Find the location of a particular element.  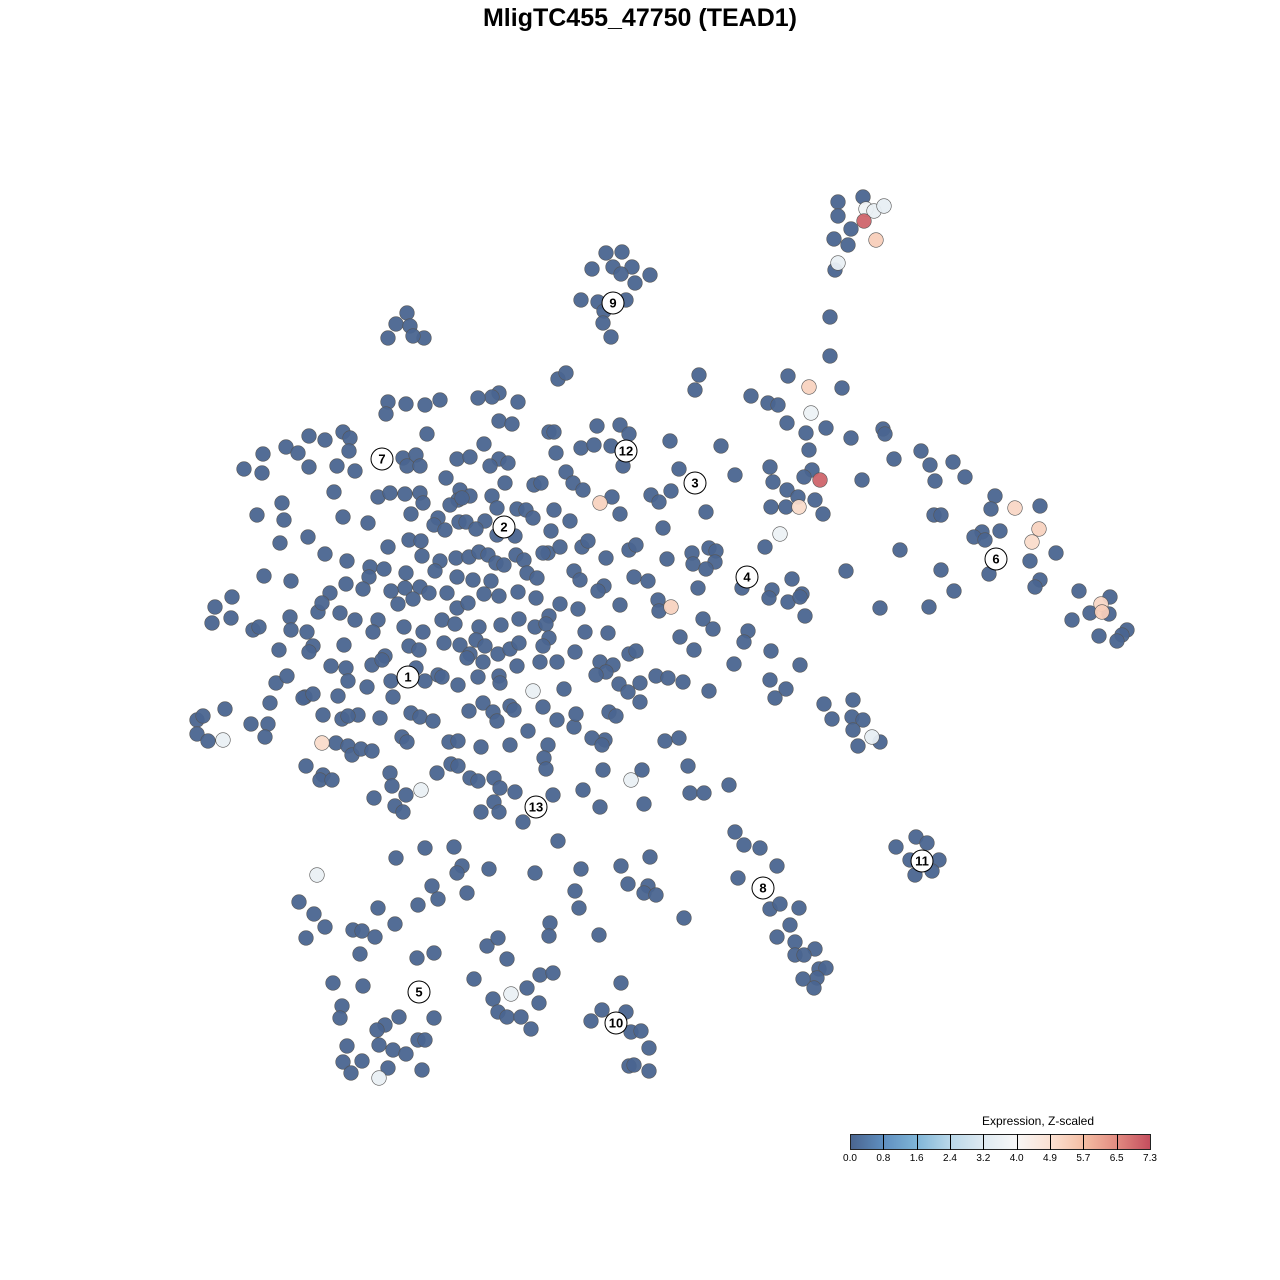

cluster-label-badge is located at coordinates (408, 677).